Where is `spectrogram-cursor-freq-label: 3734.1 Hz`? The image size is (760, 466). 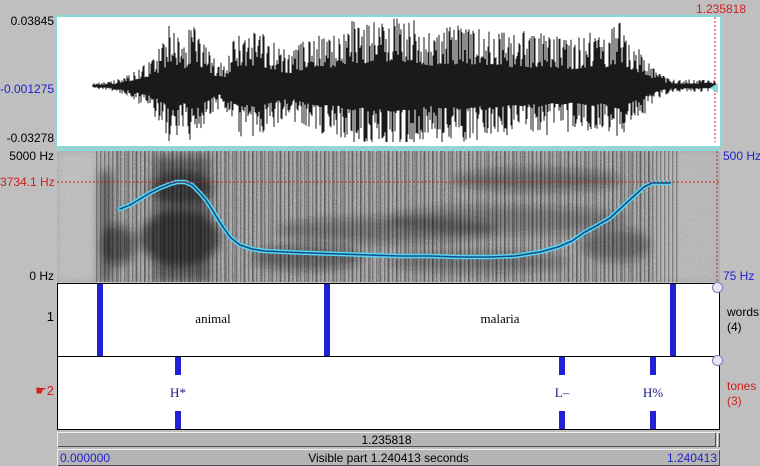 spectrogram-cursor-freq-label: 3734.1 Hz is located at coordinates (27, 182).